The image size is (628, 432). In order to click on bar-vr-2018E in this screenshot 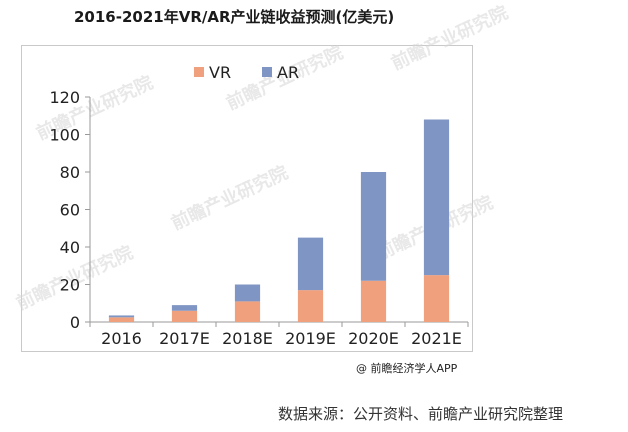, I will do `click(247, 311)`.